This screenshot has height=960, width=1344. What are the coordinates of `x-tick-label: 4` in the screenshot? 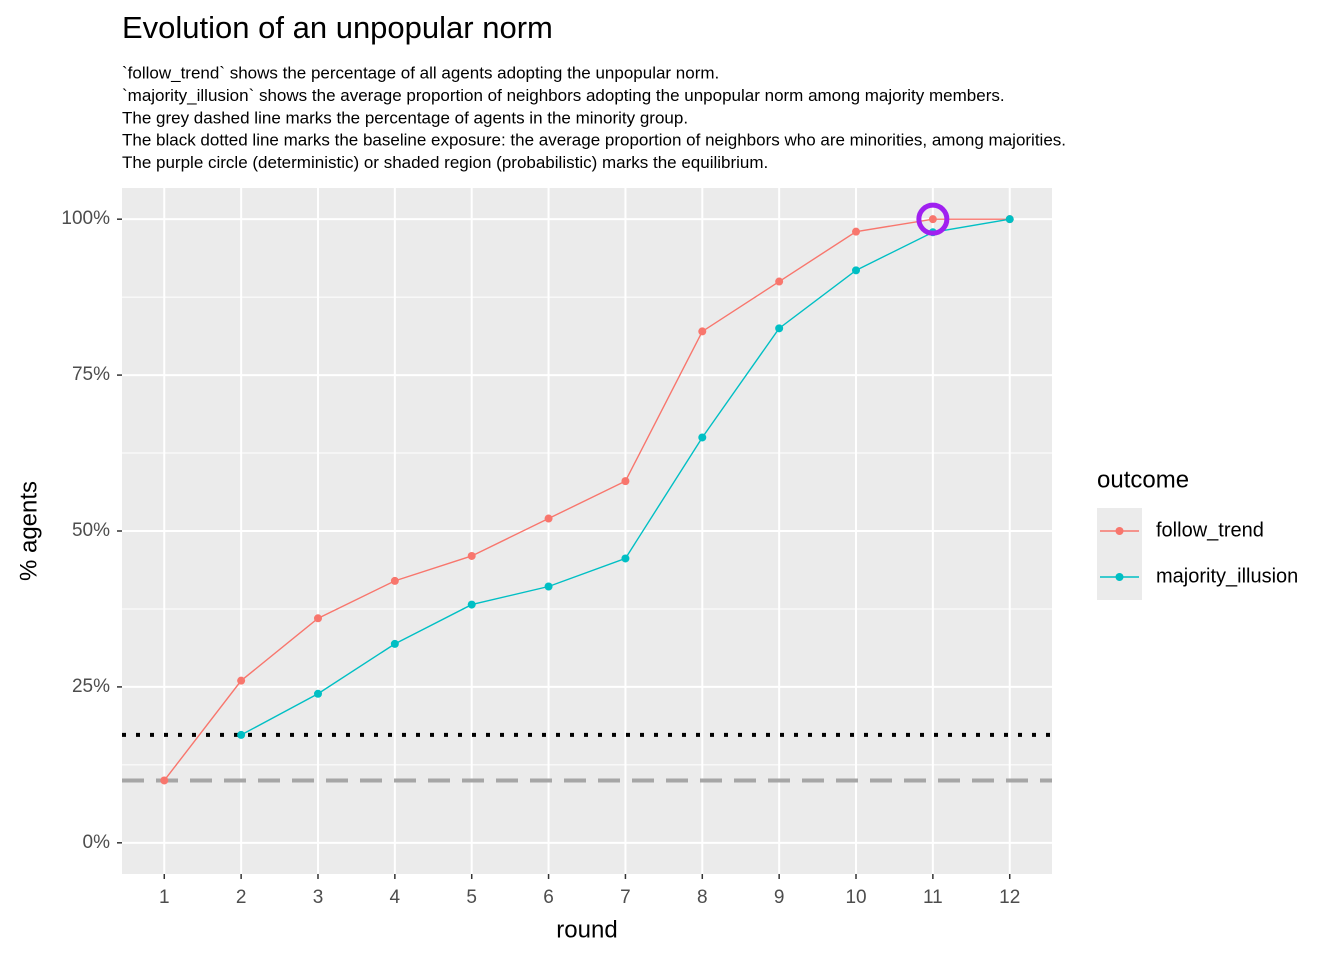 It's located at (395, 897).